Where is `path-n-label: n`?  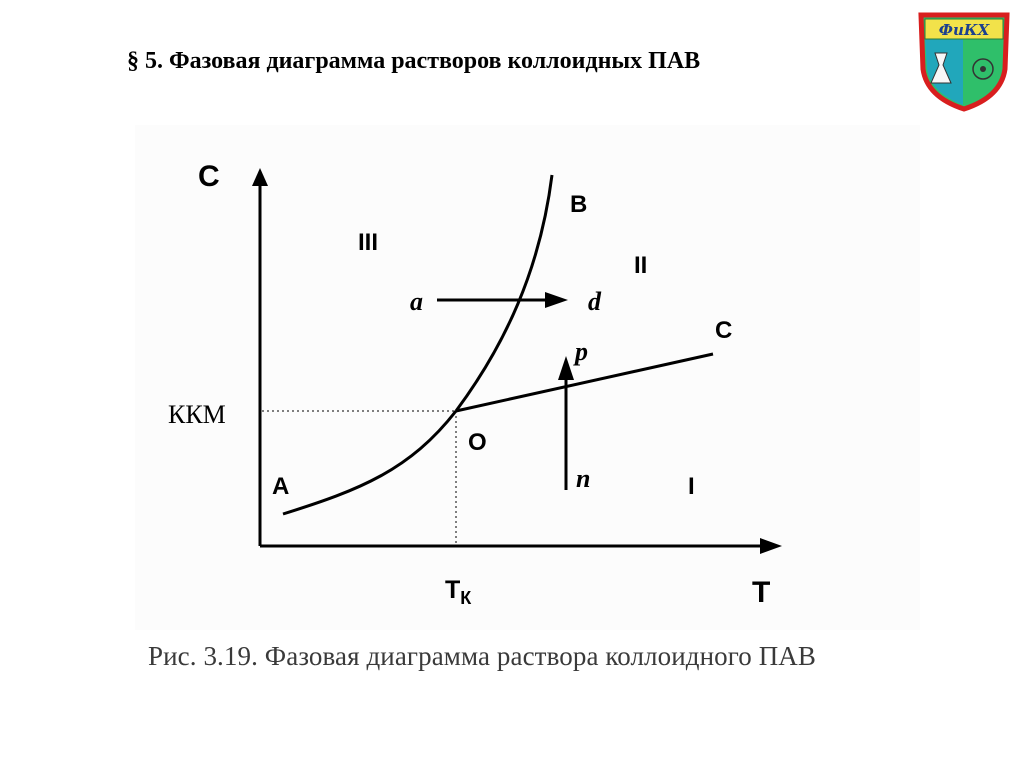
path-n-label: n is located at coordinates (583, 478).